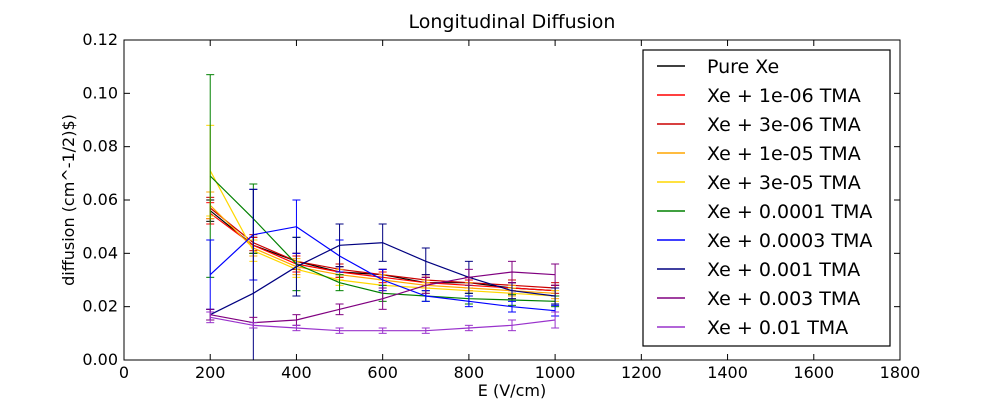  I want to click on y-tick-label: 0.02, so click(100, 306).